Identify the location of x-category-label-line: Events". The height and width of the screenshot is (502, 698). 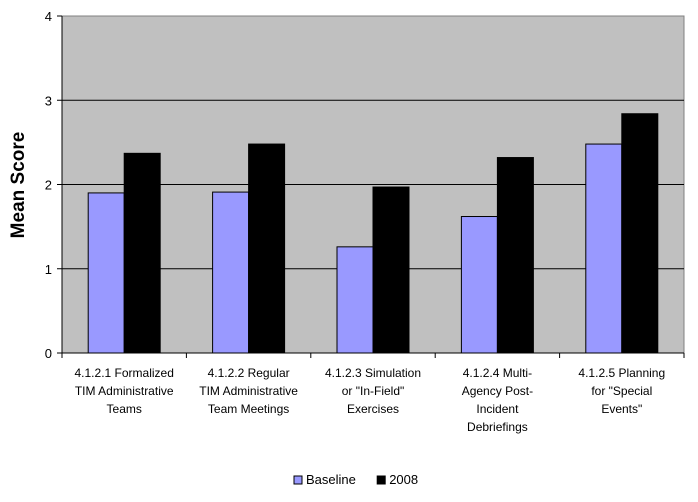
(621, 409).